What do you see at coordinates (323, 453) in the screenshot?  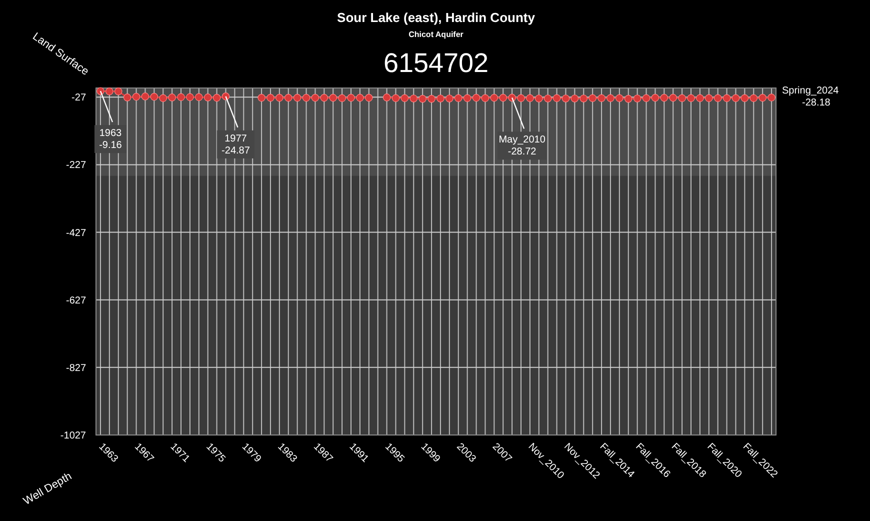 I see `x-tick-label: 1987` at bounding box center [323, 453].